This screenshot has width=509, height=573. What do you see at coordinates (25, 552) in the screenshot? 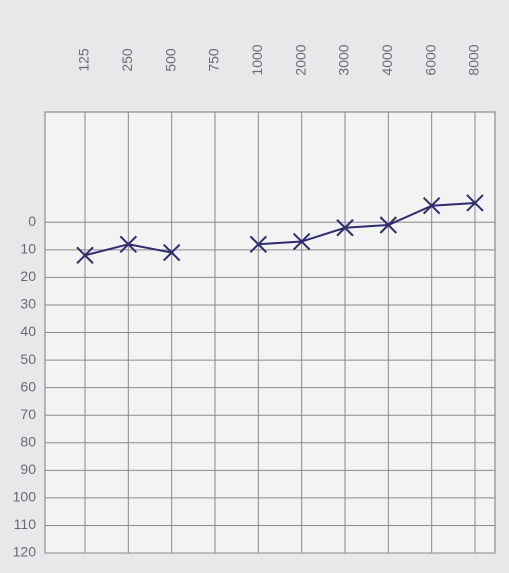
I see `y-tick-label: 120` at bounding box center [25, 552].